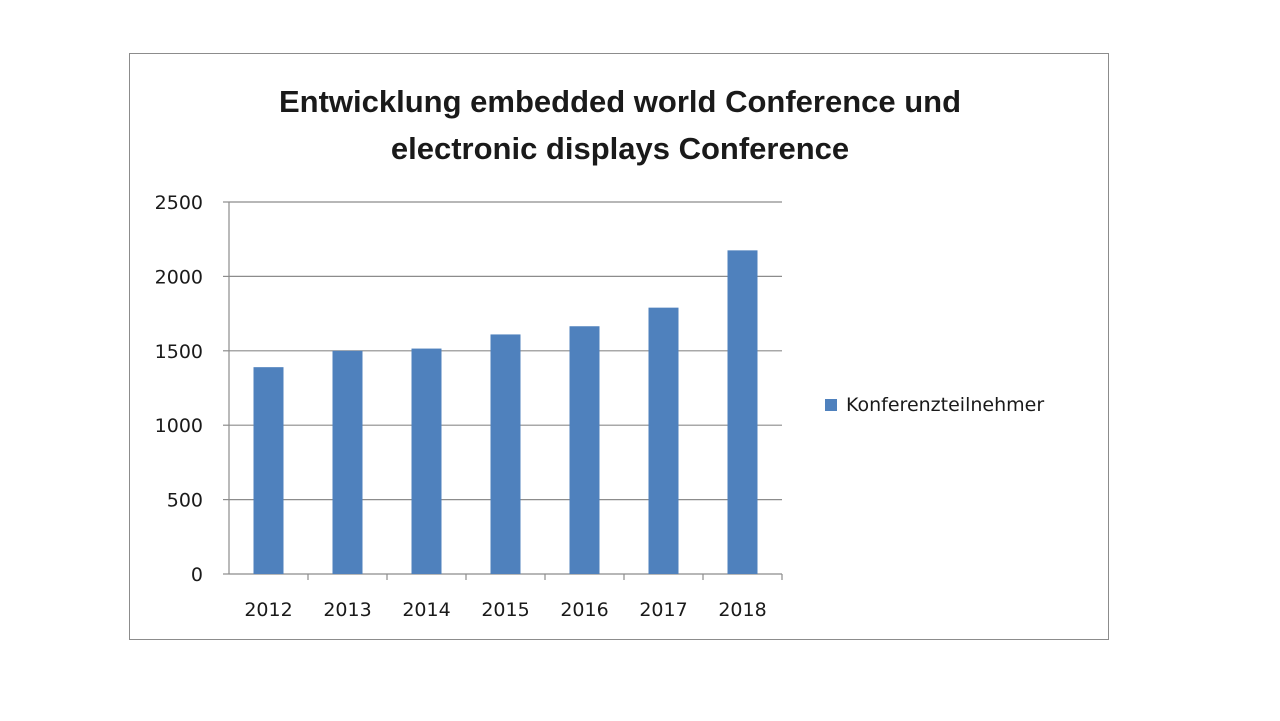  Describe the element at coordinates (179, 277) in the screenshot. I see `y-tick-label: 2000` at that location.